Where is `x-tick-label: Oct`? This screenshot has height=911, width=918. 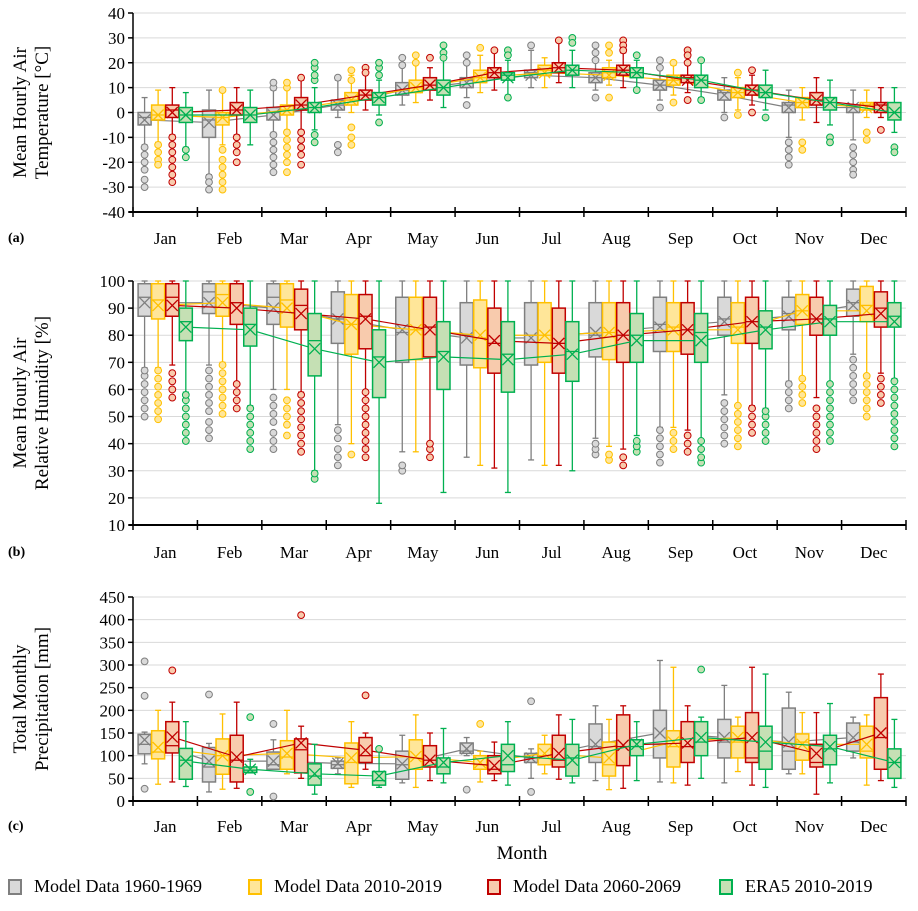
x-tick-label: Oct is located at coordinates (745, 826).